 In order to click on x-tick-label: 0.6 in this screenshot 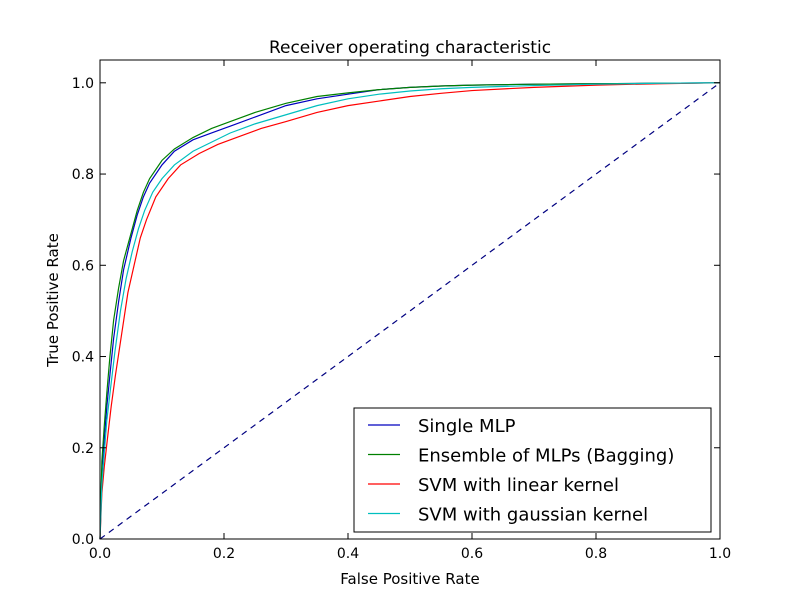, I will do `click(472, 554)`.